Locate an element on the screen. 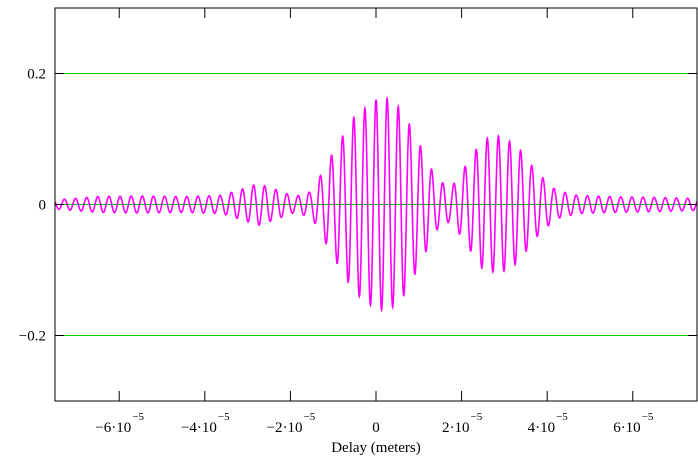 This screenshot has width=698, height=463. y-tick-label: −0.2 is located at coordinates (32, 337).